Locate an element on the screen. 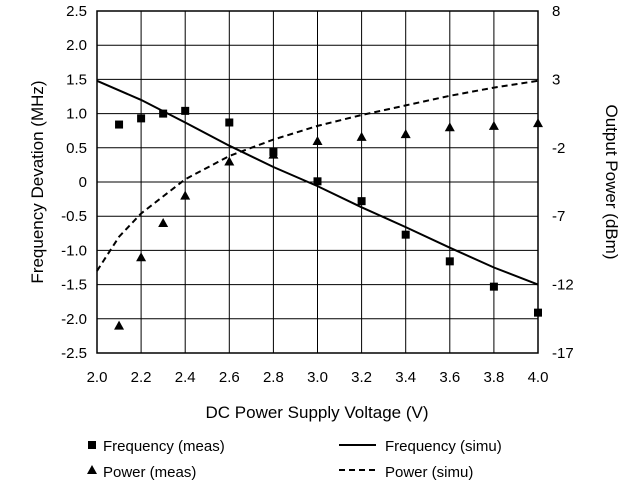 The height and width of the screenshot is (490, 637). x-tick-label: 2.2 is located at coordinates (141, 377).